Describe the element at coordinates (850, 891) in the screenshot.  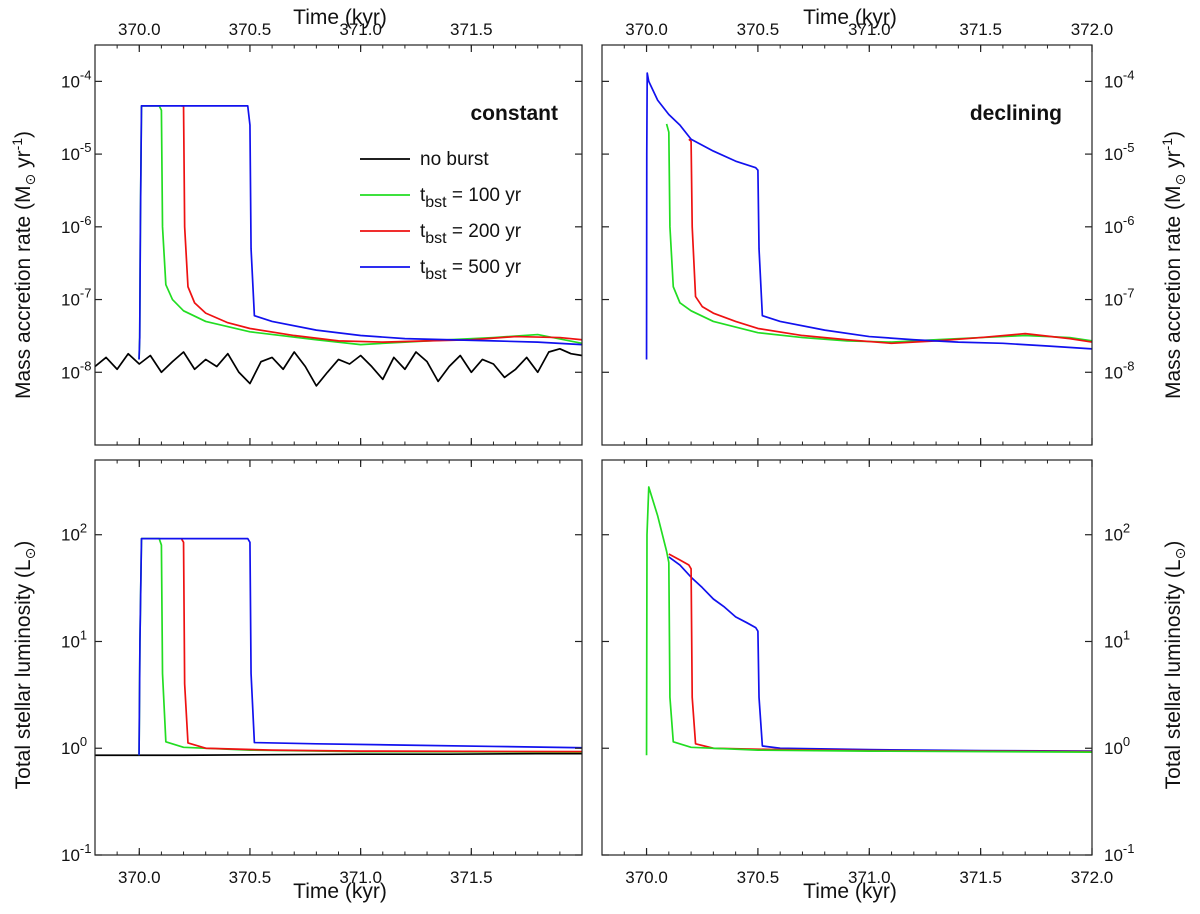
I see `bottom-right-time-title: Time (kyr)` at that location.